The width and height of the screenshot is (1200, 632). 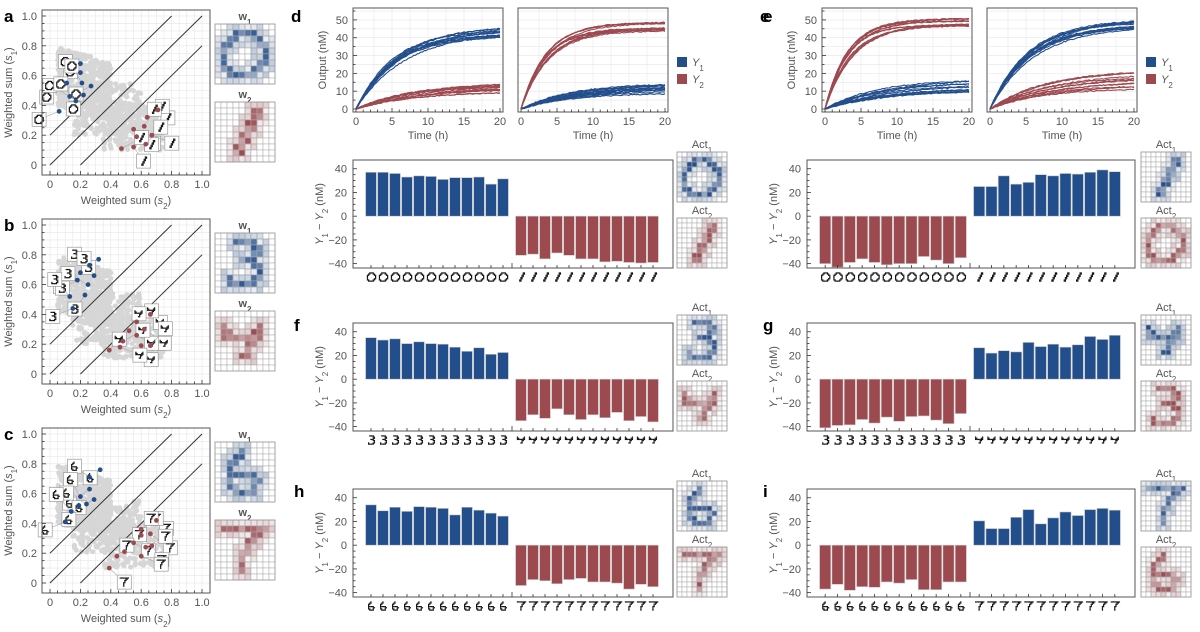 I want to click on x-tick-label: 1.0, so click(x=201, y=185).